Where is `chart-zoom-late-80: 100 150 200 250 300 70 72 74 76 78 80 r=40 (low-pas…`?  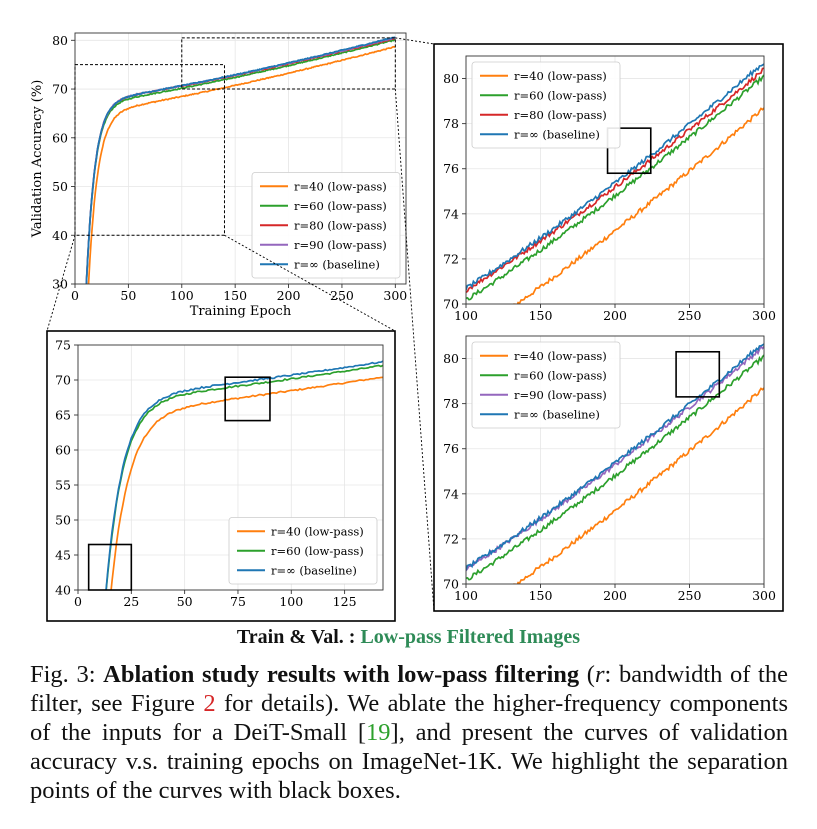 chart-zoom-late-80: 100 150 200 250 300 70 72 74 76 78 80 r=40 (low-pas… is located at coordinates (609, 189).